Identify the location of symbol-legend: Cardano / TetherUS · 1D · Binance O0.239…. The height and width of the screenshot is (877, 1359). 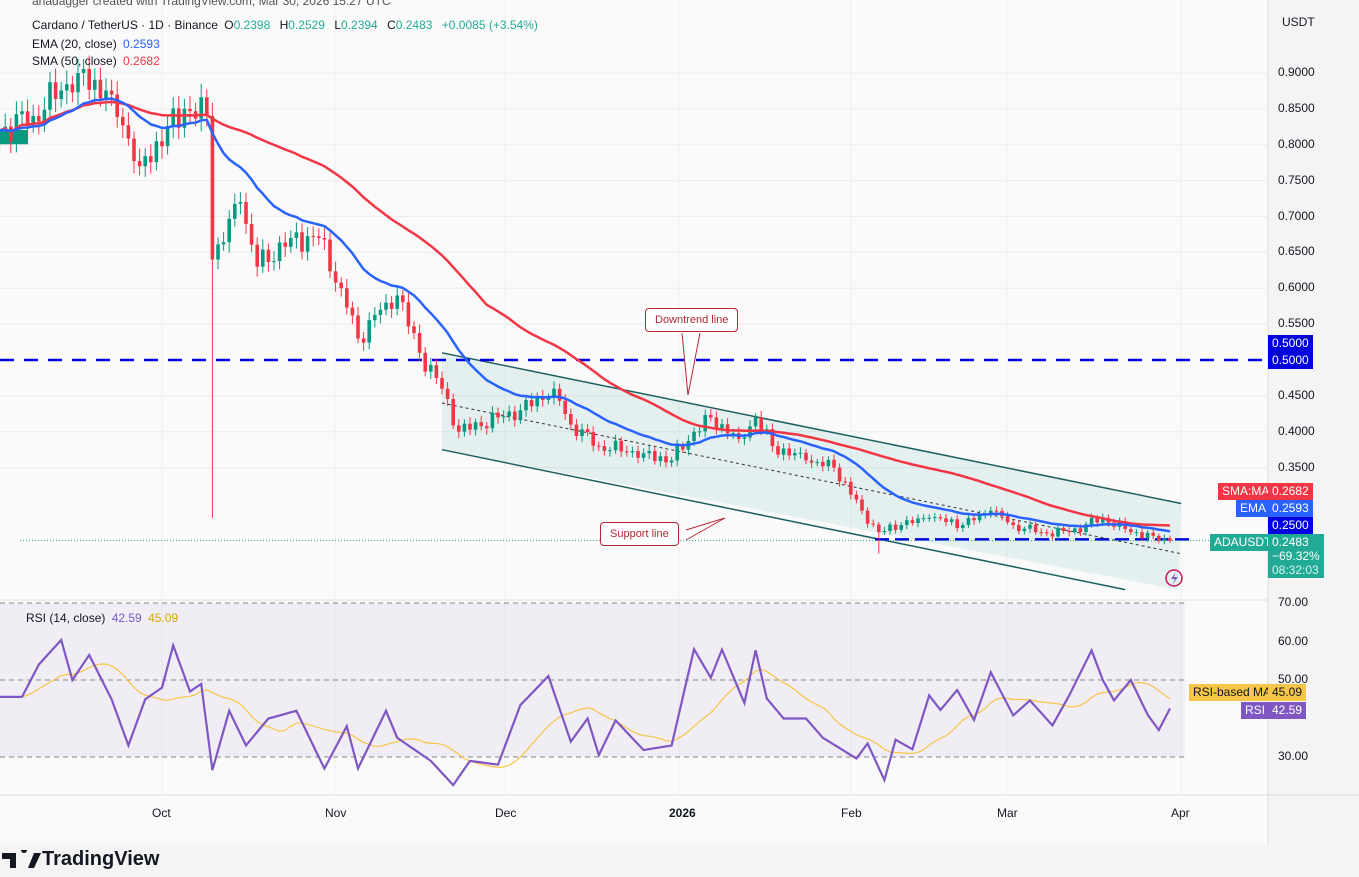
(286, 25).